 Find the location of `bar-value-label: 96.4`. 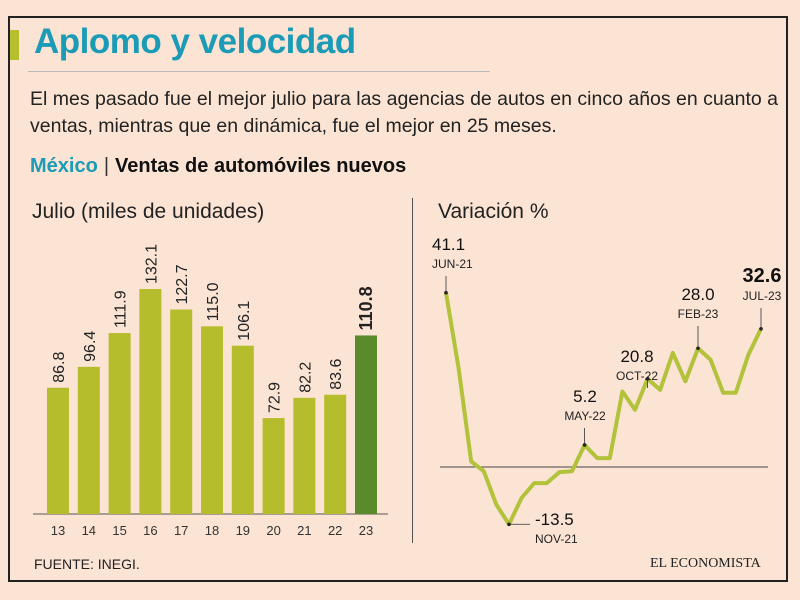

bar-value-label: 96.4 is located at coordinates (90, 346).